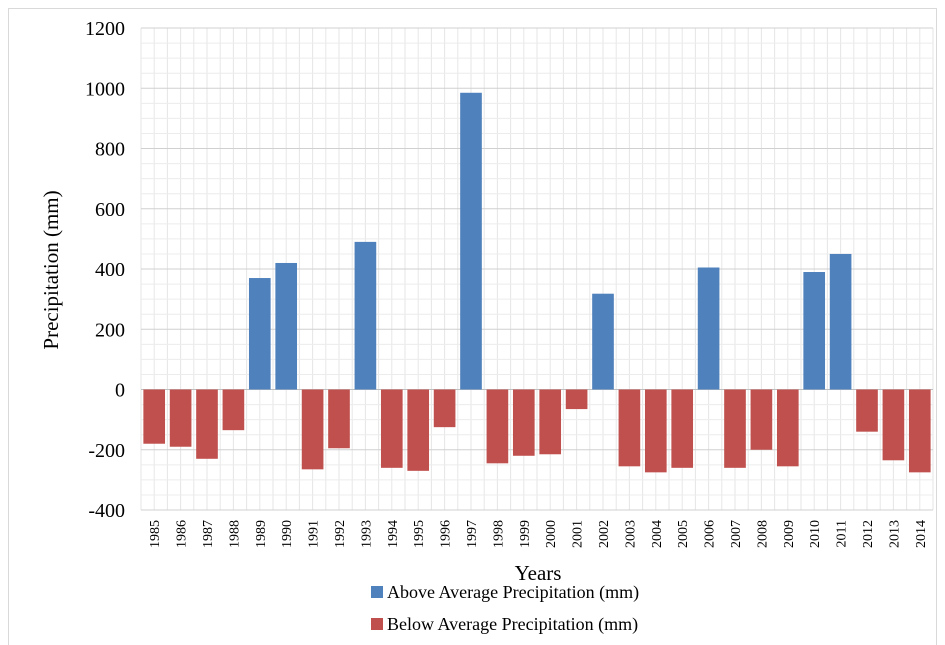  What do you see at coordinates (921, 534) in the screenshot?
I see `x-tick-label: 2014` at bounding box center [921, 534].